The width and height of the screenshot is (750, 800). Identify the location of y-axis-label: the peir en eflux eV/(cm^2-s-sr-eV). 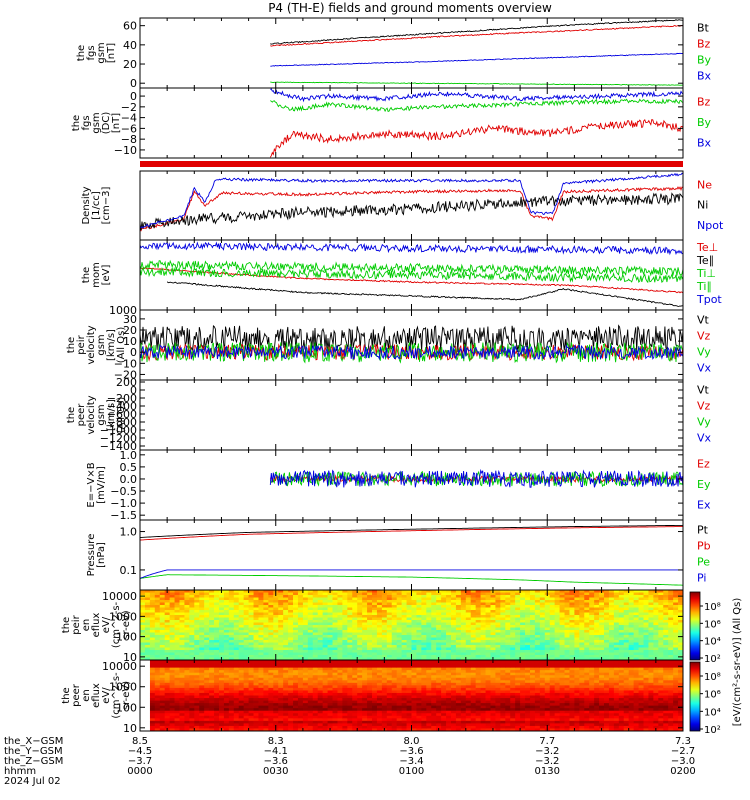
(96, 624).